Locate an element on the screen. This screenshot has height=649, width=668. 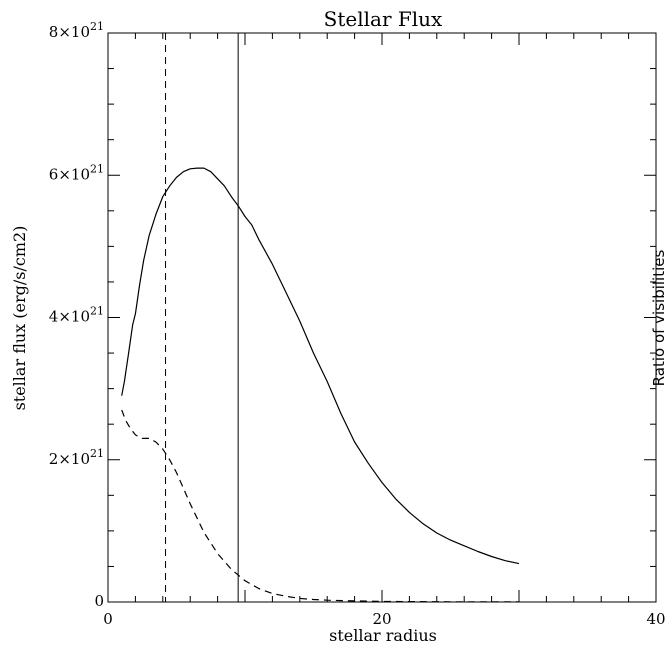
x-tick-labels: 0 20 40 is located at coordinates (384, 619).